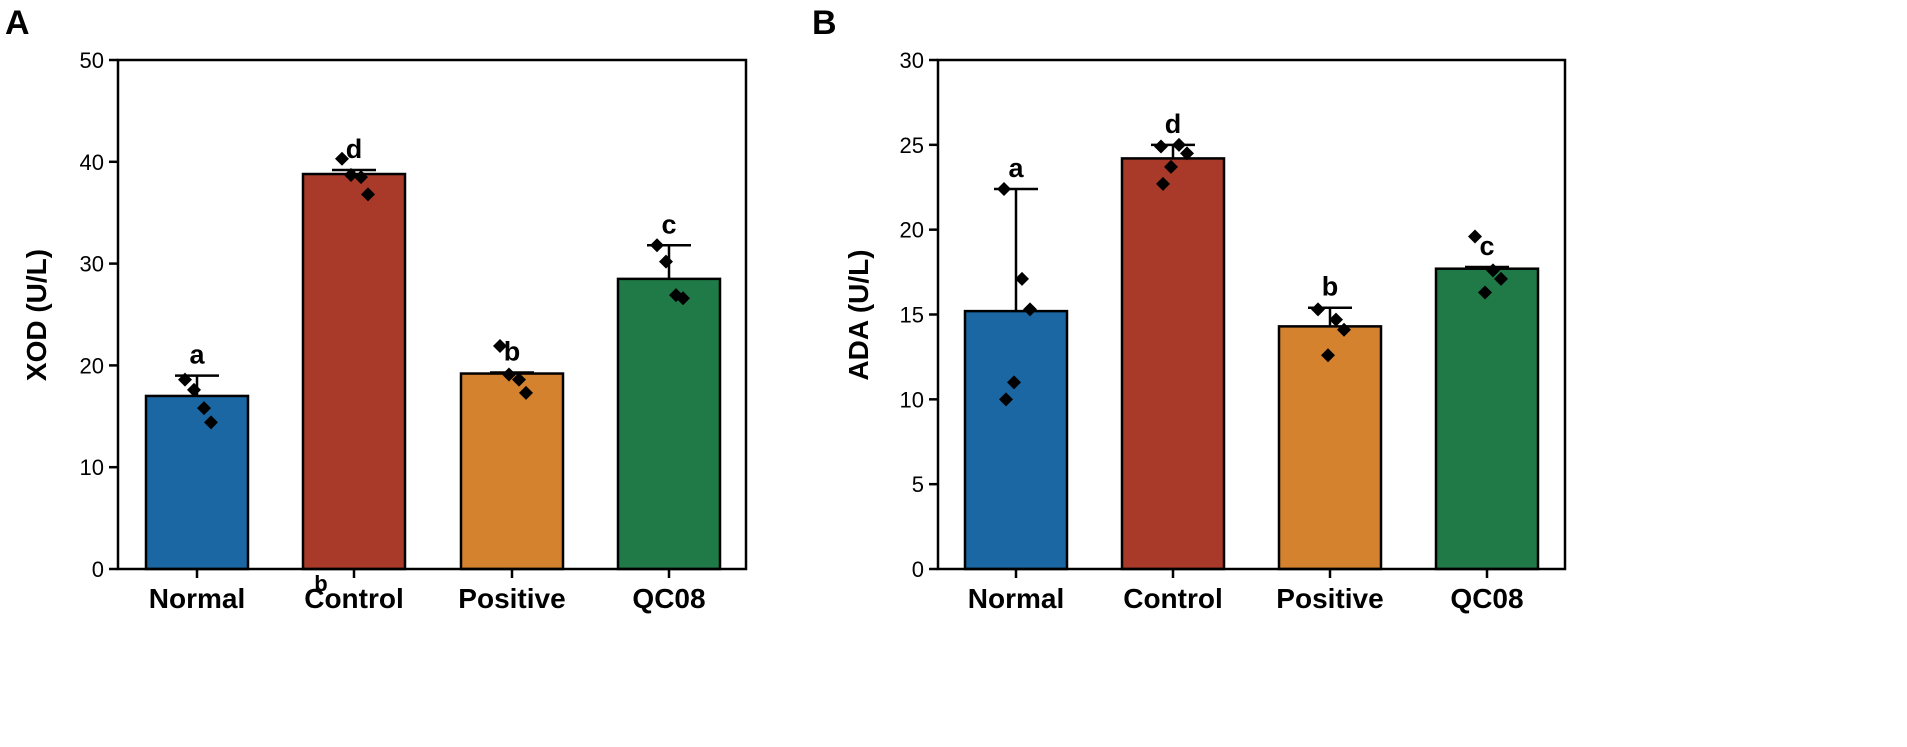 This screenshot has width=1907, height=747. What do you see at coordinates (17, 23) in the screenshot?
I see `panel-letter-a: A` at bounding box center [17, 23].